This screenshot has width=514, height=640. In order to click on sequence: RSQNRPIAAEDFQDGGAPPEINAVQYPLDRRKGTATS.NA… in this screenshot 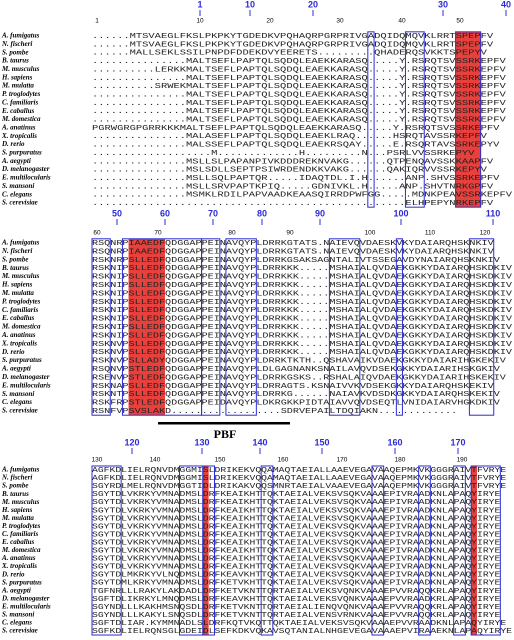, I will do `click(293, 252)`.